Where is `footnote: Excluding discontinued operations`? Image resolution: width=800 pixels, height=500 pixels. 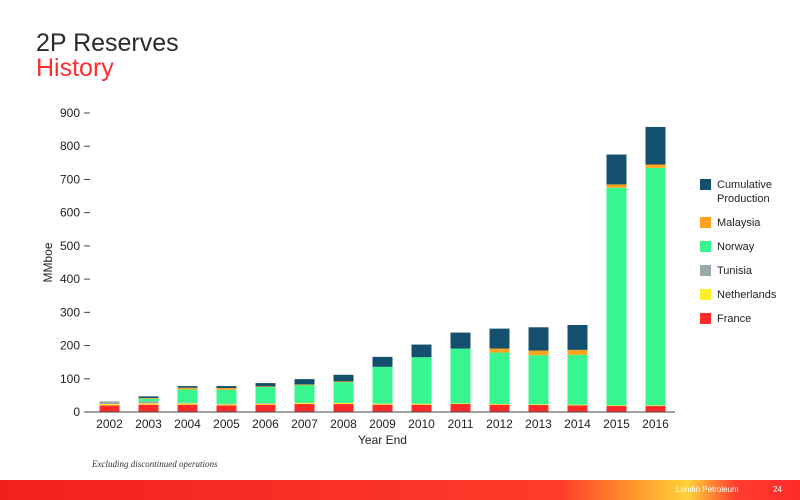
footnote: Excluding discontinued operations is located at coordinates (155, 464).